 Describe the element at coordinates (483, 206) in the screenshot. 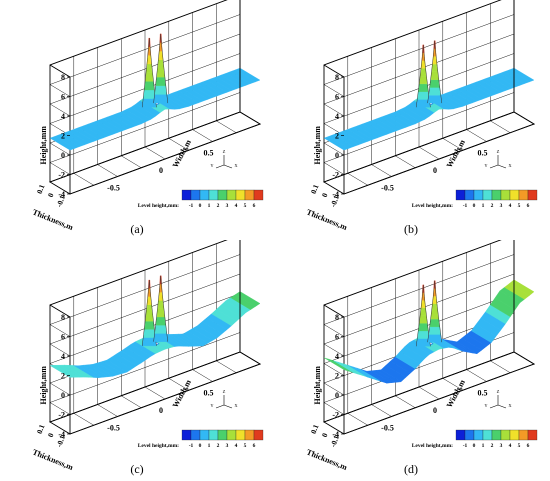

I see `legend-level-label: 1` at that location.